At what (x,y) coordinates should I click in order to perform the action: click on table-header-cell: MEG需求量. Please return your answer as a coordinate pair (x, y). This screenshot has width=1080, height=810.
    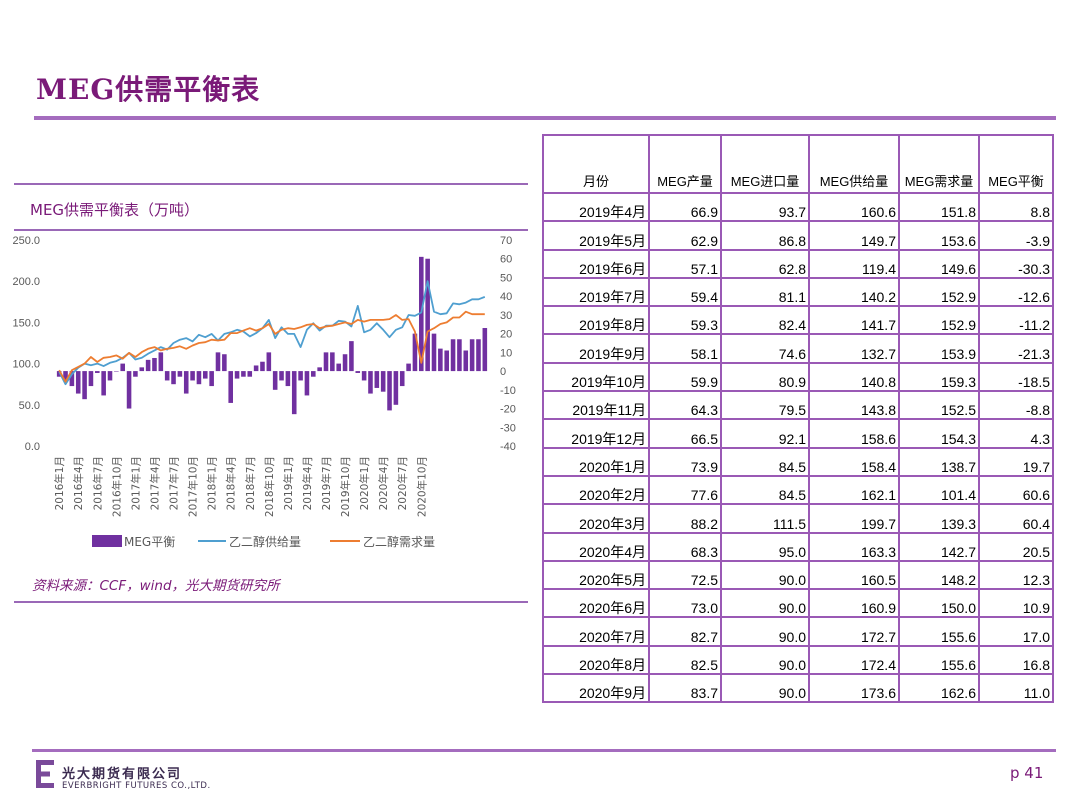
    Looking at the image, I should click on (939, 164).